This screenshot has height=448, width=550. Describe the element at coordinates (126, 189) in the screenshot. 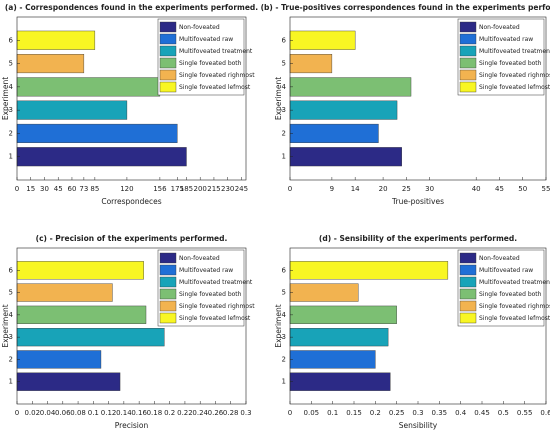

I see `x-tick-label: 120` at that location.